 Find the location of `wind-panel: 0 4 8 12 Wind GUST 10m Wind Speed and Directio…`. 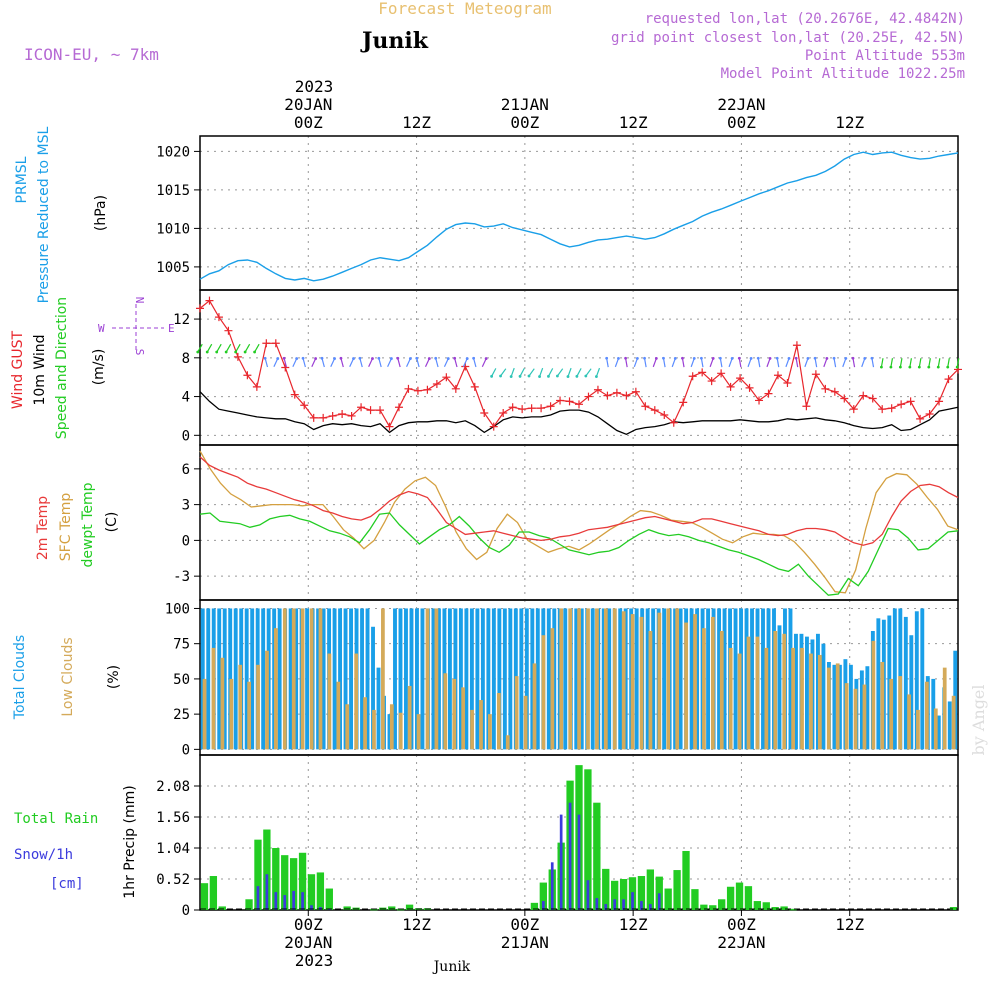

wind-panel: 0 4 8 12 Wind GUST 10m Wind Speed and Directio… is located at coordinates (486, 367).